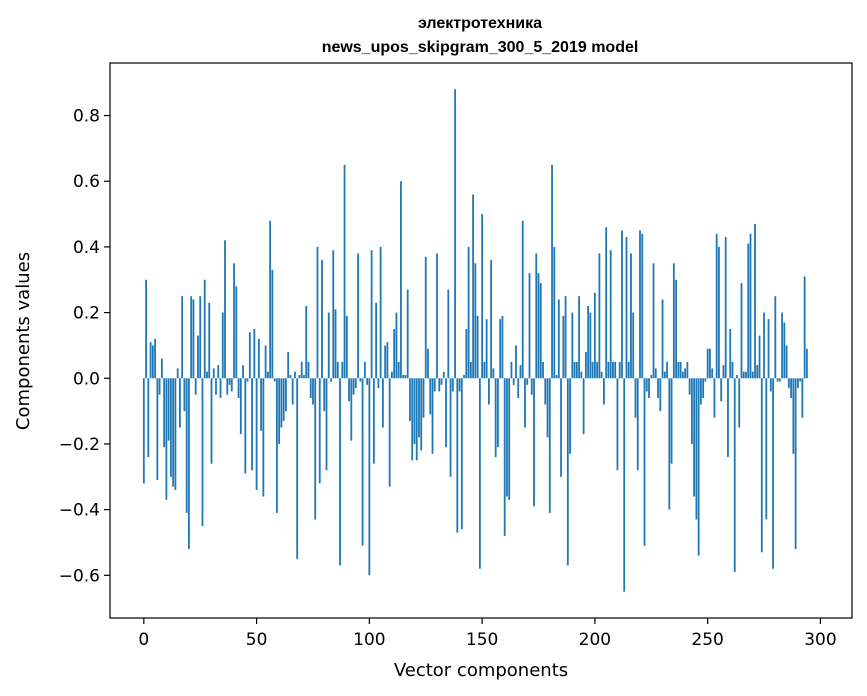  I want to click on x-tick-label: 250, so click(707, 640).